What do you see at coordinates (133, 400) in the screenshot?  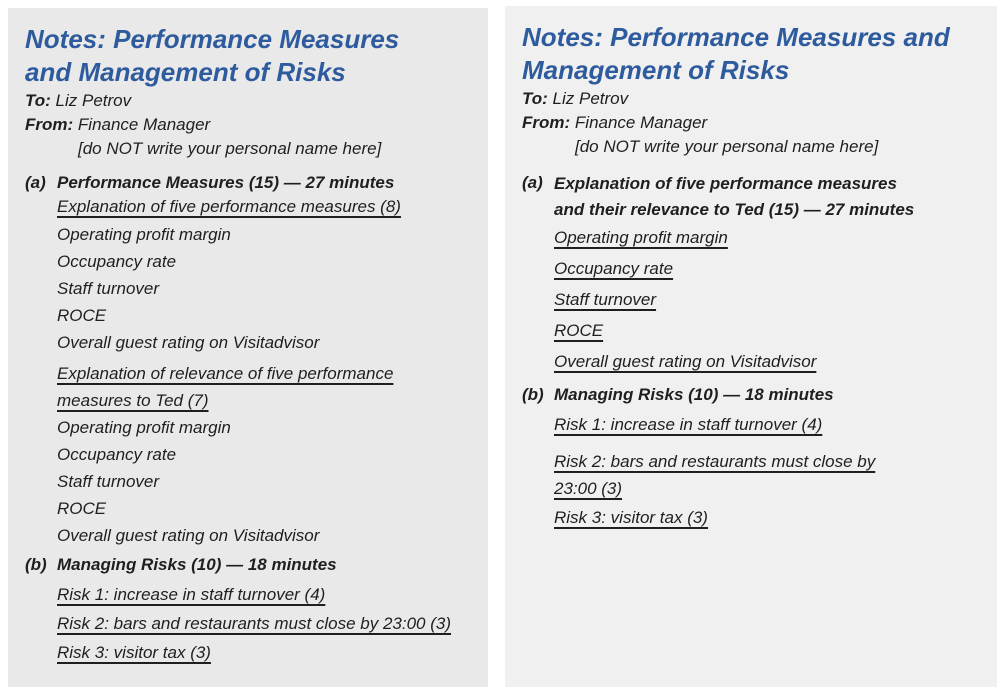 I see `subsection-heading-text: measures to Ted (7)` at bounding box center [133, 400].